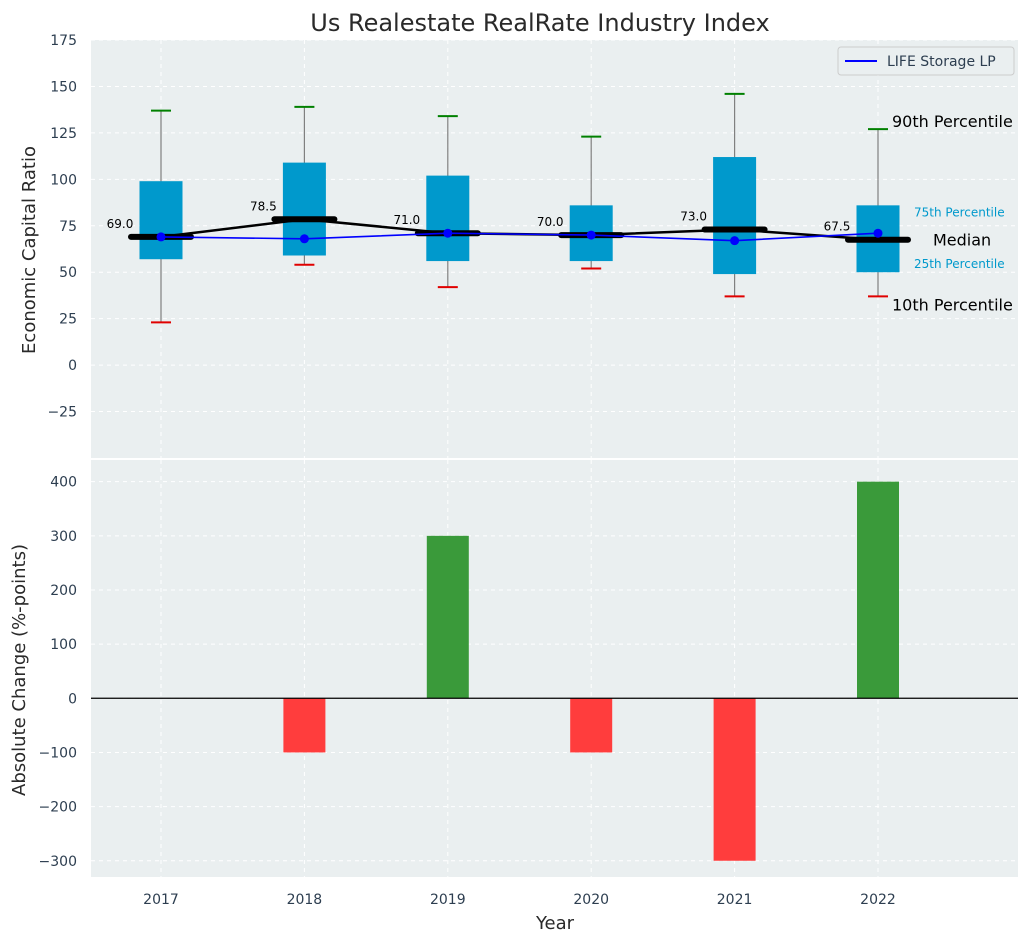 Image resolution: width=1029 pixels, height=946 pixels. What do you see at coordinates (735, 241) in the screenshot?
I see `company-point-2021` at bounding box center [735, 241].